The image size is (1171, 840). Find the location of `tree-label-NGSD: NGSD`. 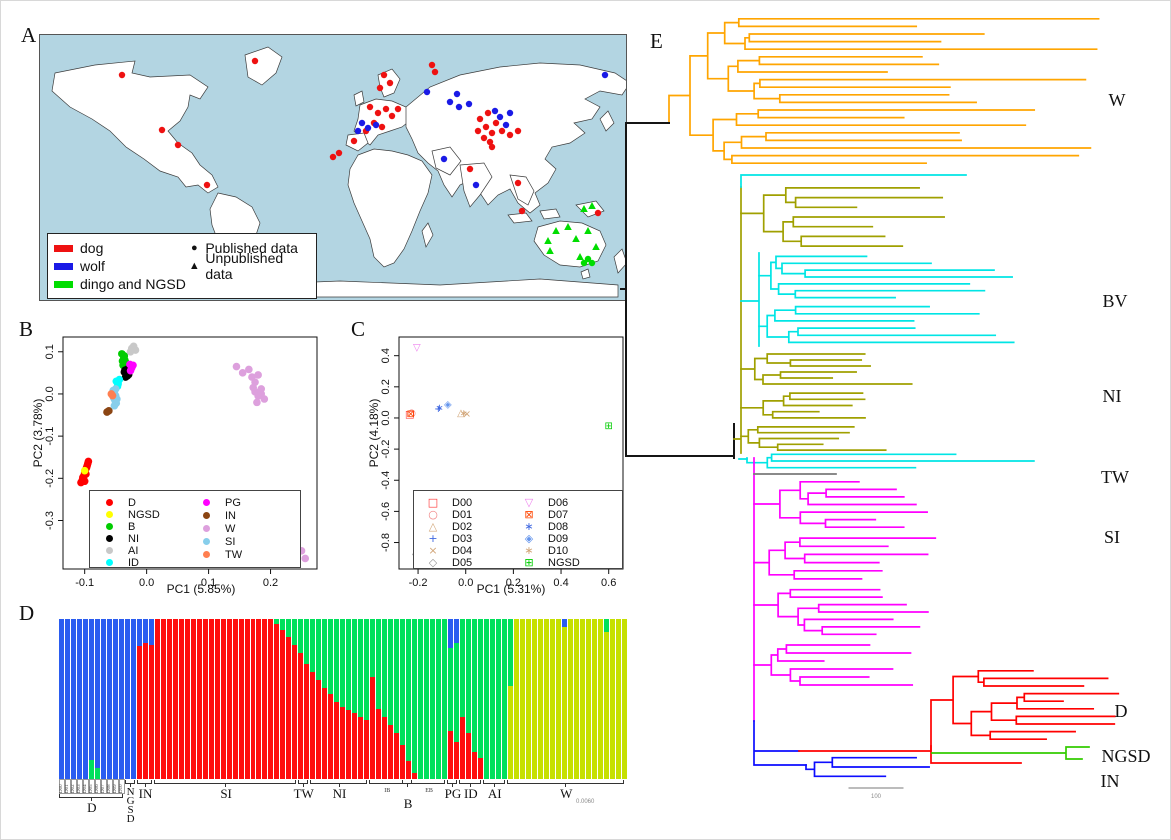

tree-label-NGSD: NGSD is located at coordinates (1125, 756).